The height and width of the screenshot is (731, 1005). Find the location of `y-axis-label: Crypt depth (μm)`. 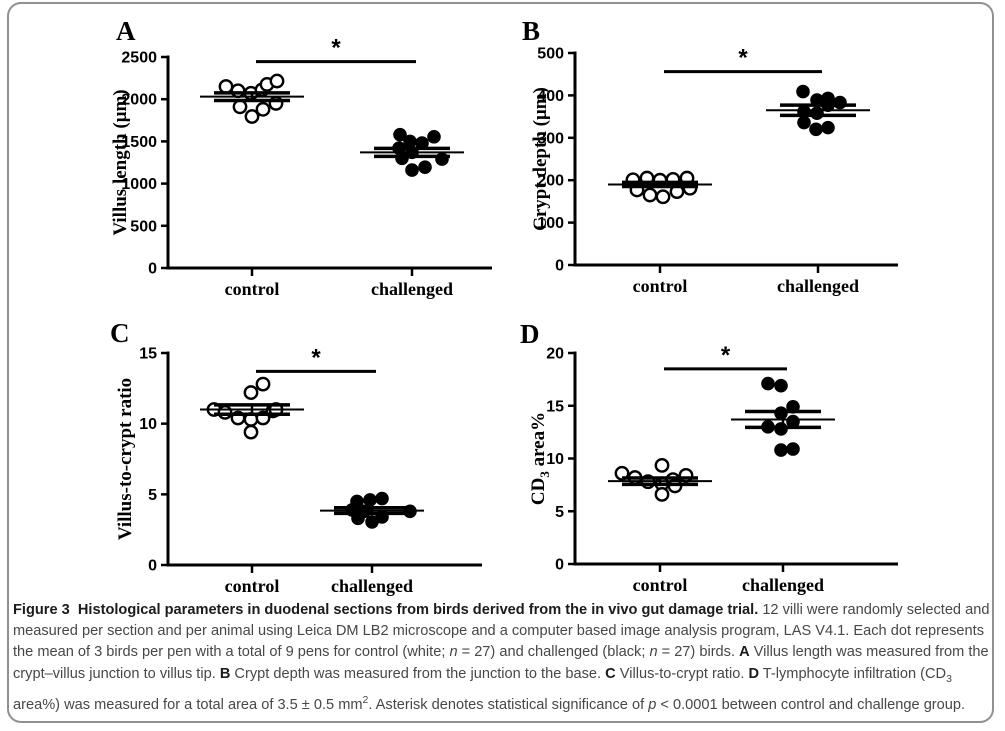

y-axis-label: Crypt depth (μm) is located at coordinates (540, 159).